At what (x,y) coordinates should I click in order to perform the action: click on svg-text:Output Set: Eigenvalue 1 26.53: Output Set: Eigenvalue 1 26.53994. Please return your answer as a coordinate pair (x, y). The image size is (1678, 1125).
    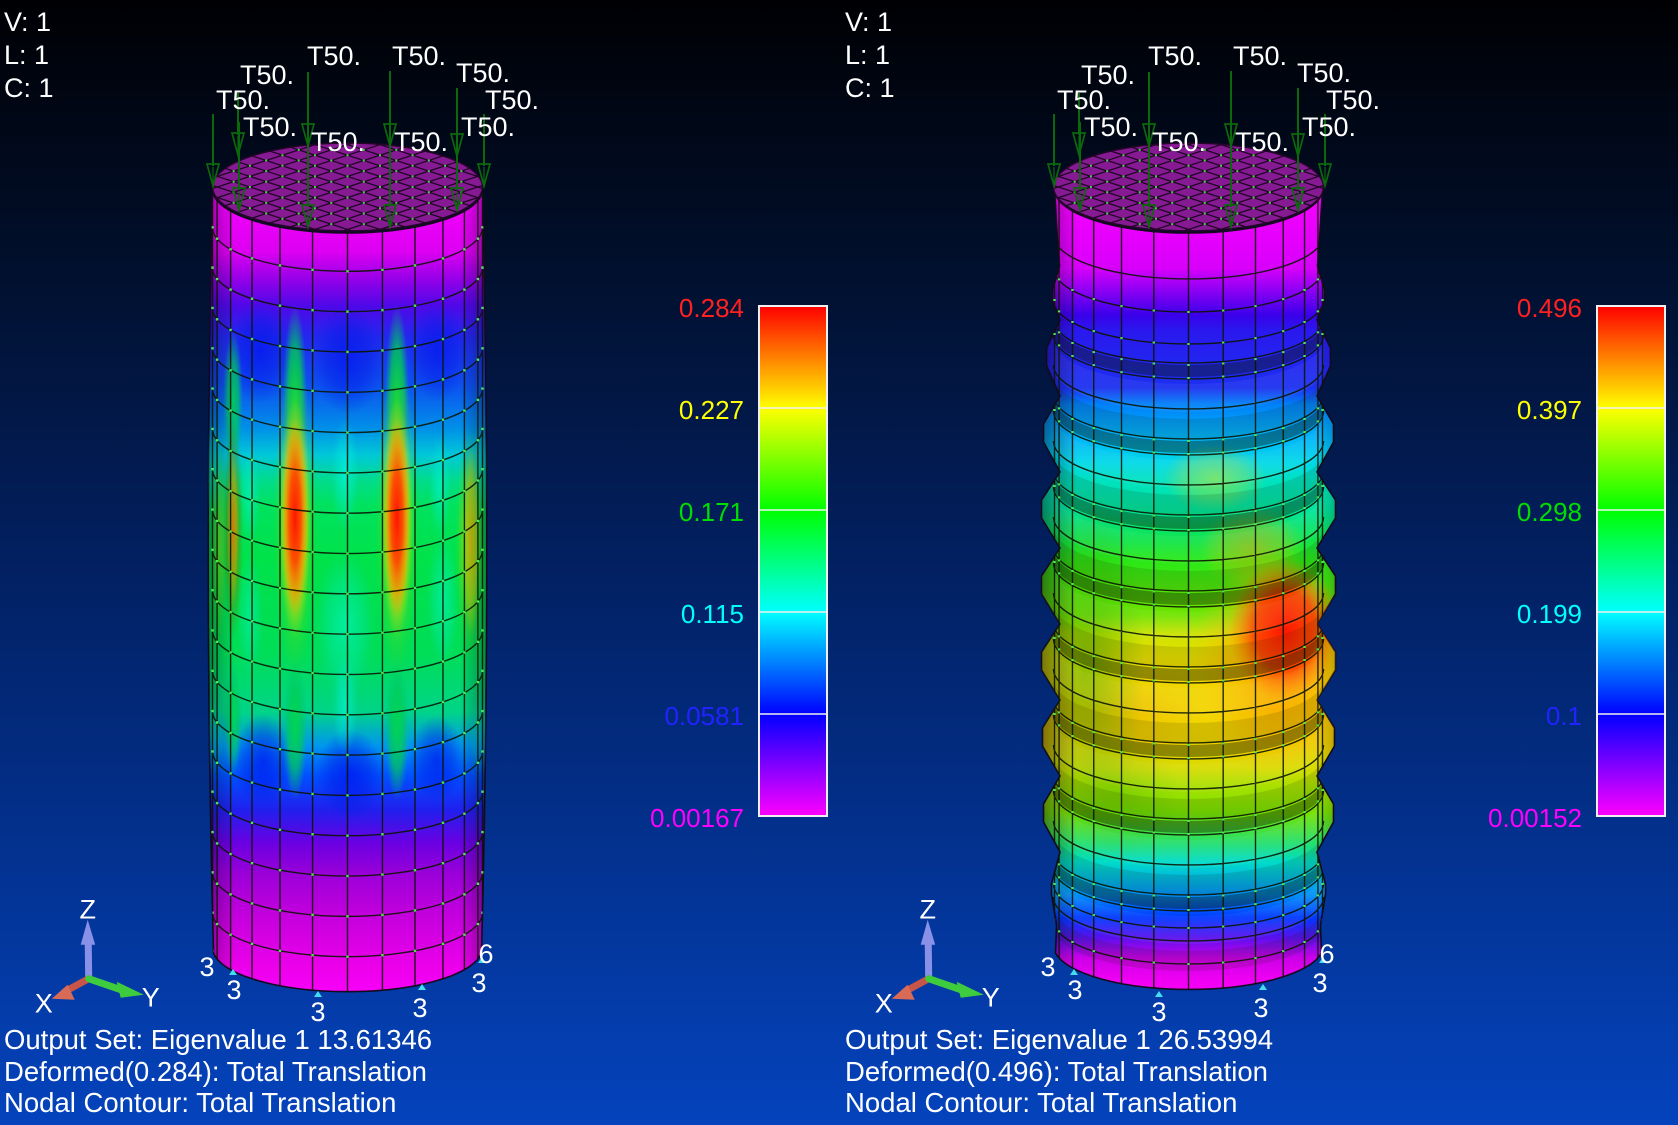
    Looking at the image, I should click on (1059, 1039).